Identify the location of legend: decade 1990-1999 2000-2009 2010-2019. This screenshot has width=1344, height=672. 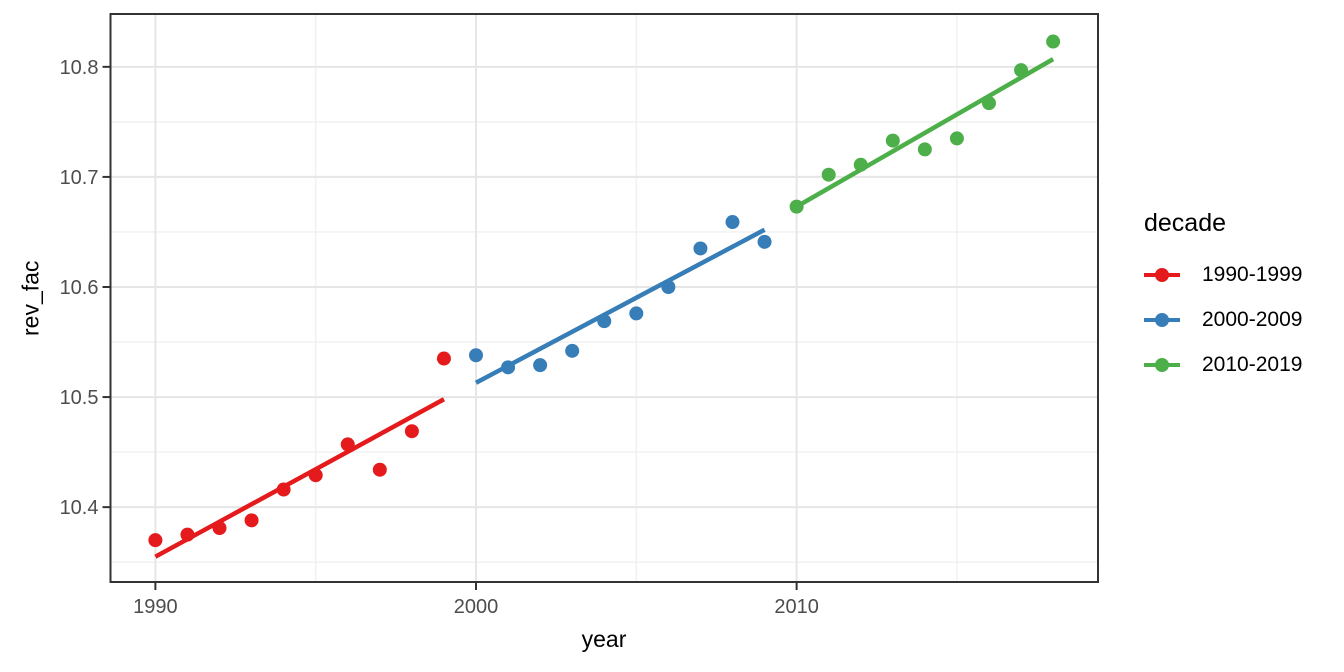
(1223, 302).